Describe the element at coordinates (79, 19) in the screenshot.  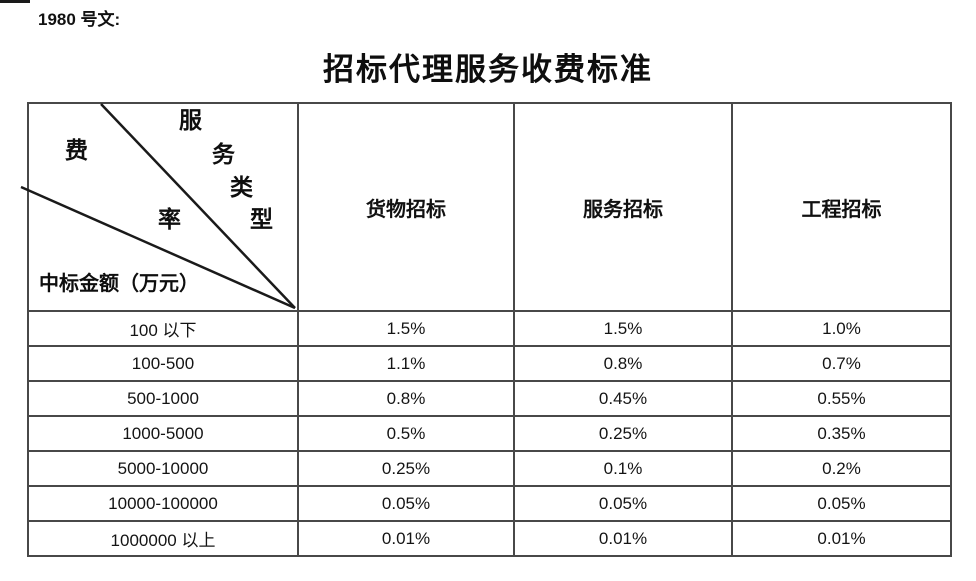
I see `doc-number-label: 1980 号文:` at that location.